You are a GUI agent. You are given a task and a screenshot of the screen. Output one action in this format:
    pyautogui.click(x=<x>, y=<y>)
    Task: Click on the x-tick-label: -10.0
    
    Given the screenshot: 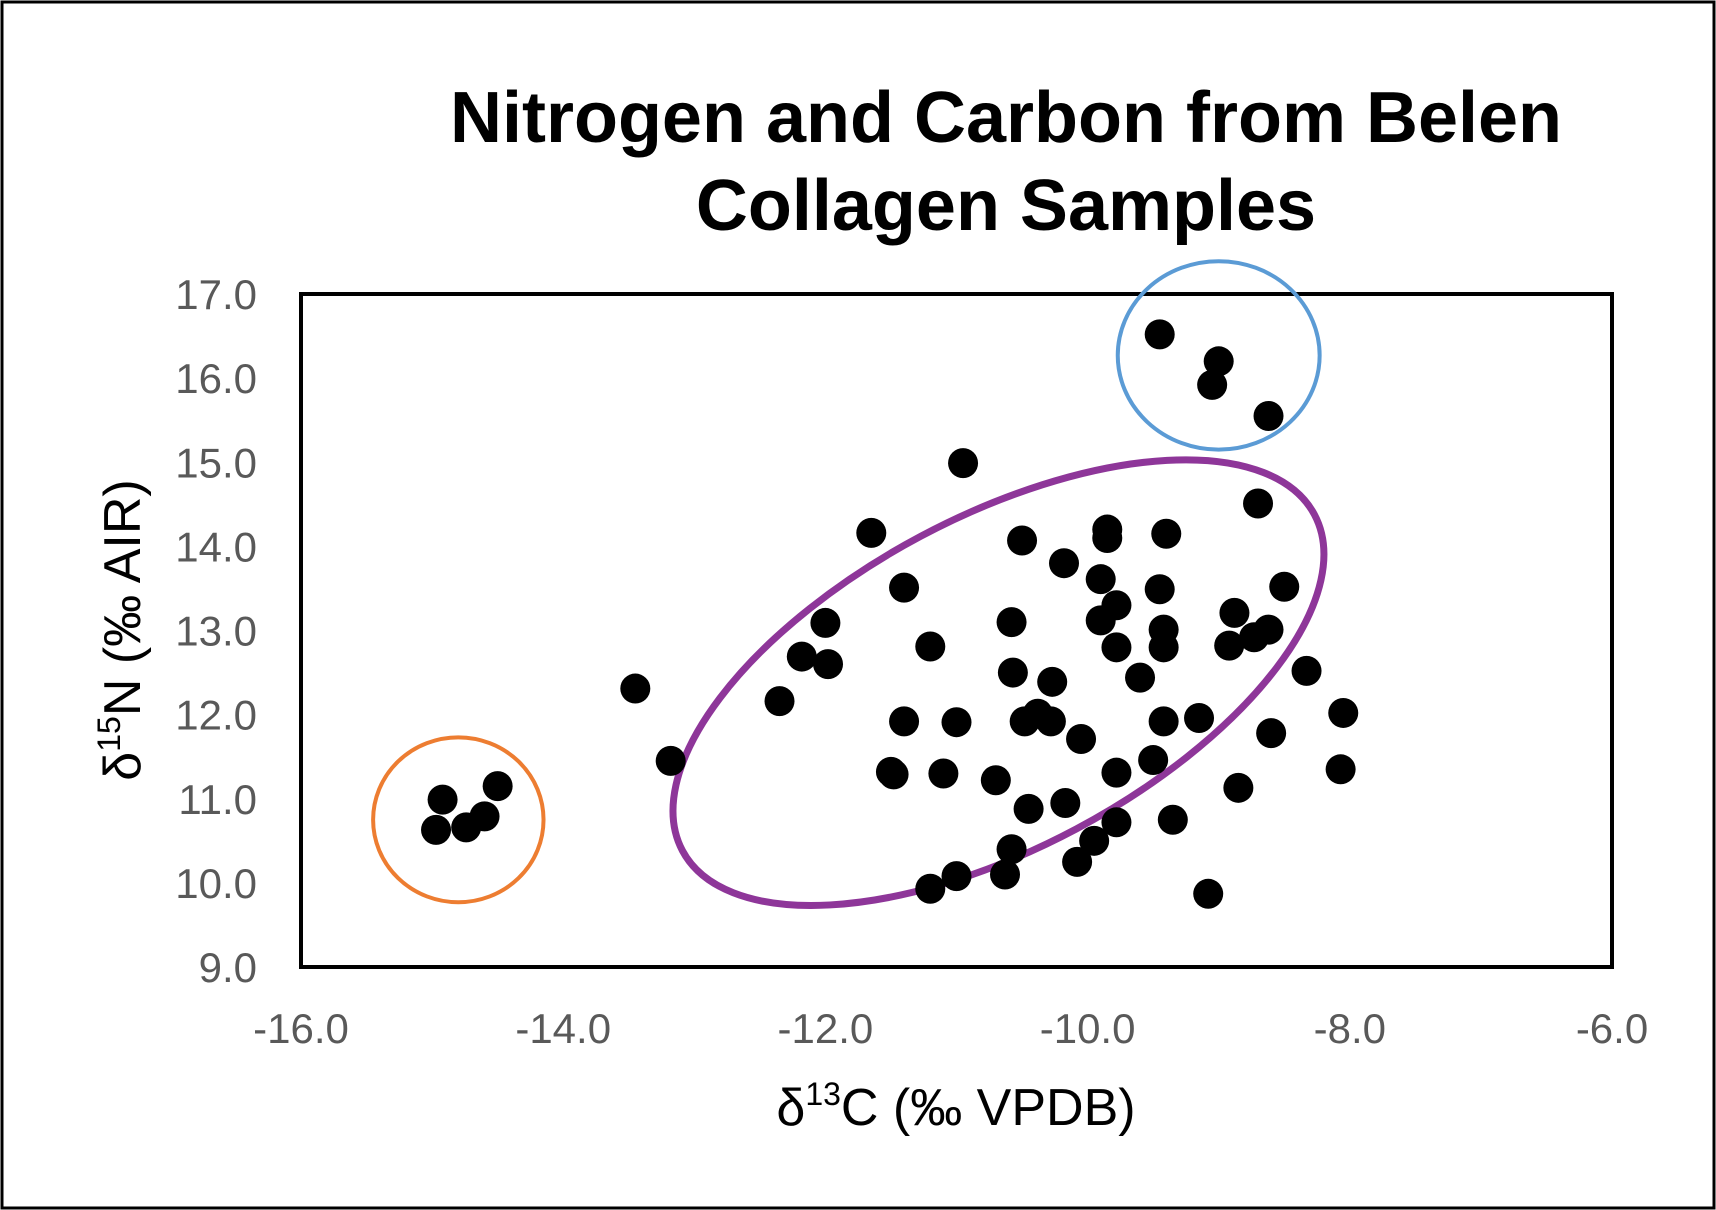 What is the action you would take?
    pyautogui.click(x=1088, y=1028)
    